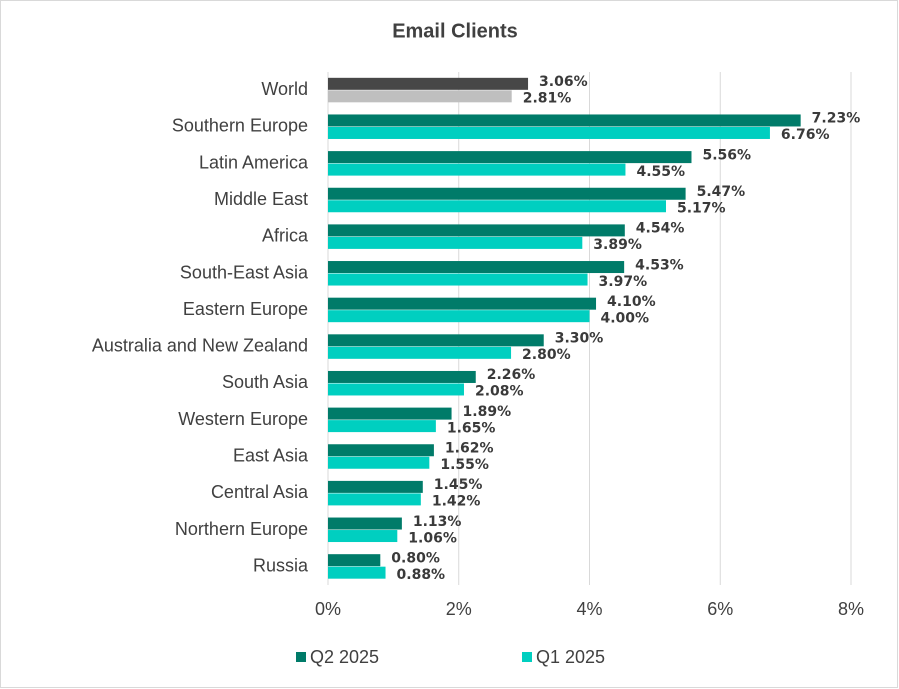 This screenshot has height=689, width=899. Describe the element at coordinates (546, 355) in the screenshot. I see `value-label: 2.80%` at that location.